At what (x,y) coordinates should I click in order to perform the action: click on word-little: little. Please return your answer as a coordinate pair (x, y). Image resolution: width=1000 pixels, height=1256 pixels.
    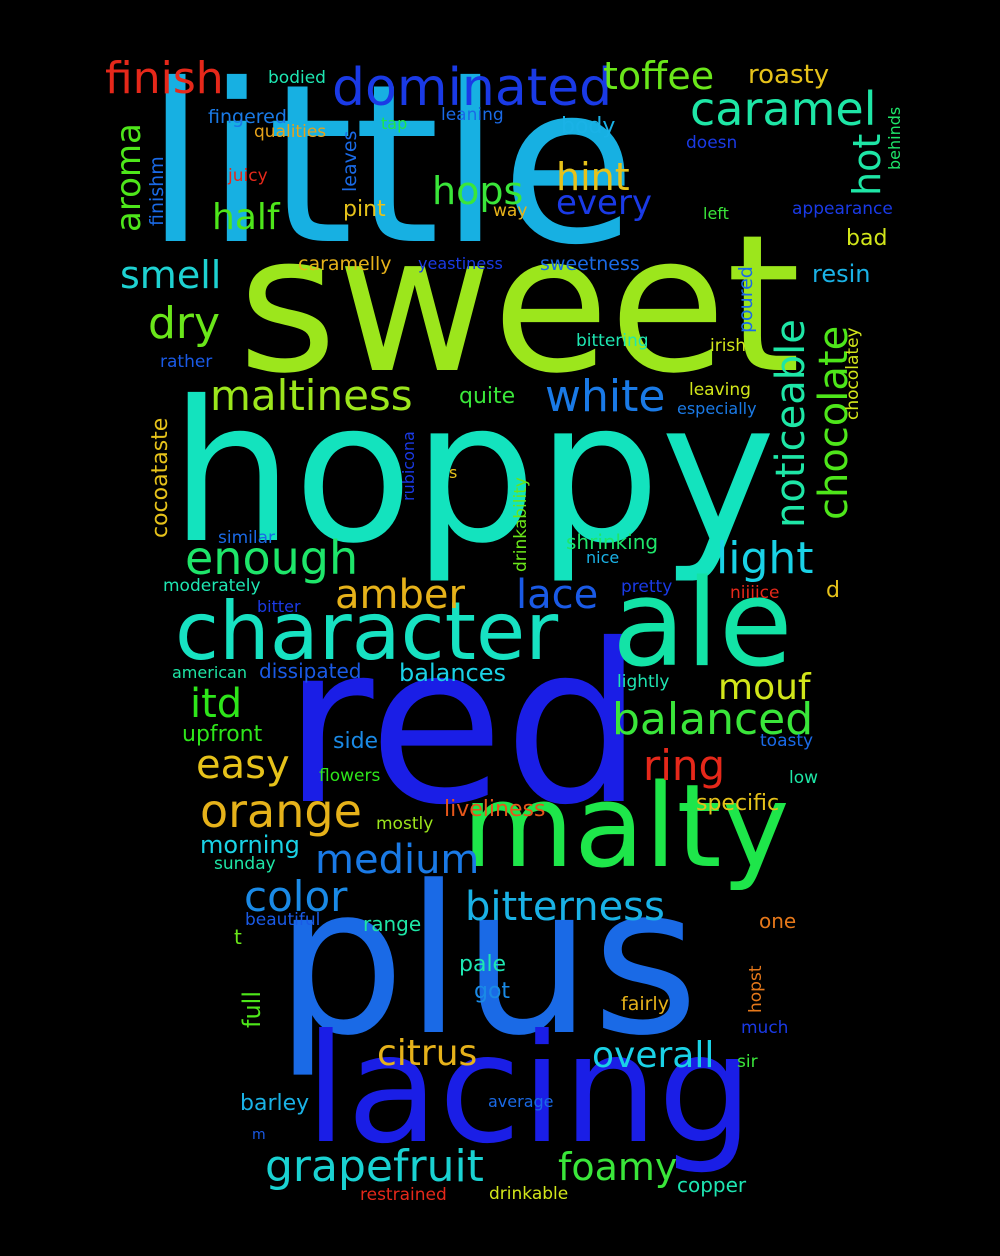
    Looking at the image, I should click on (391, 165).